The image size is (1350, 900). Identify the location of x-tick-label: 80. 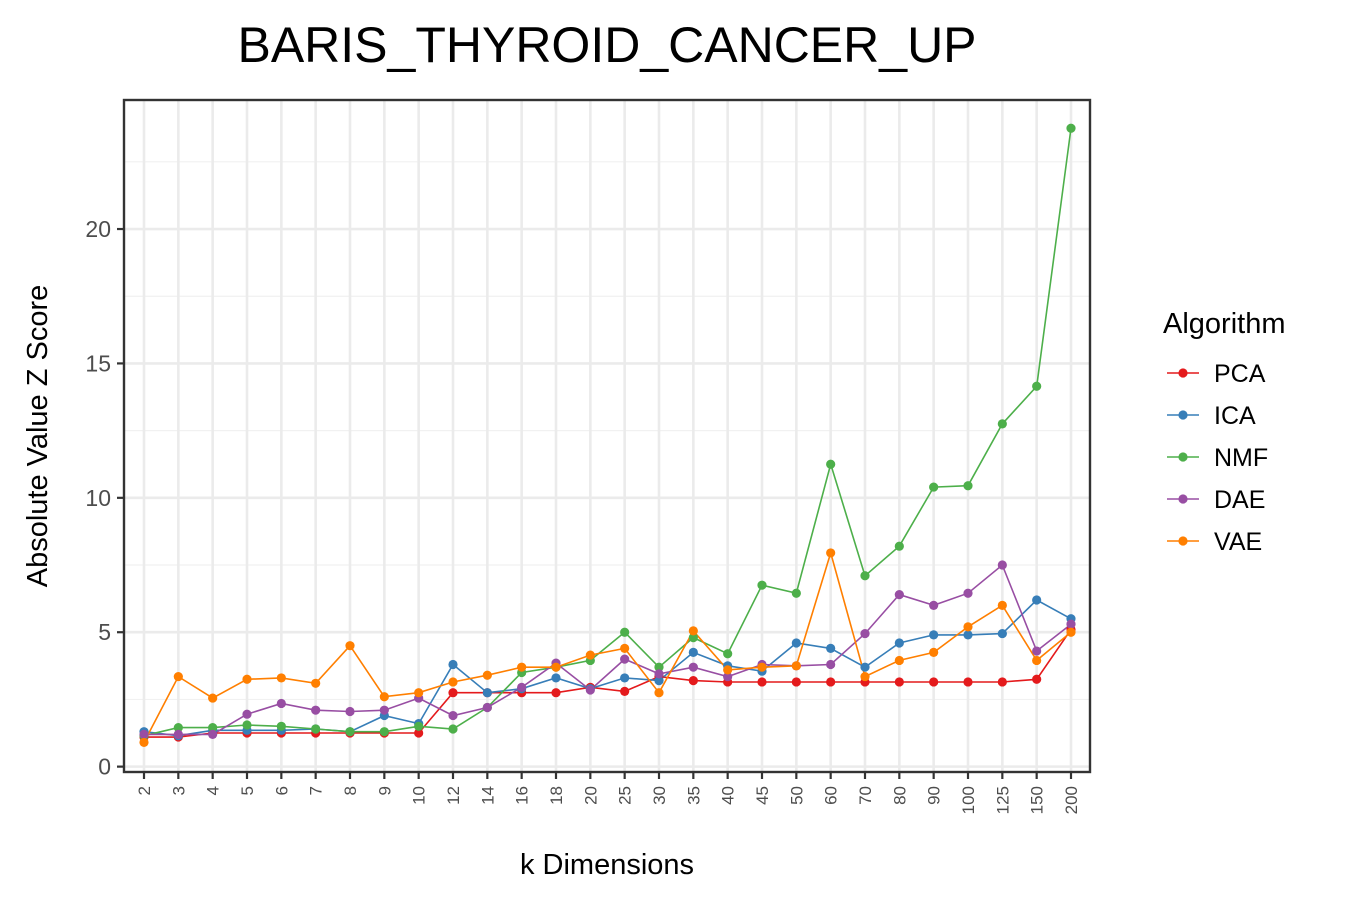
(899, 795).